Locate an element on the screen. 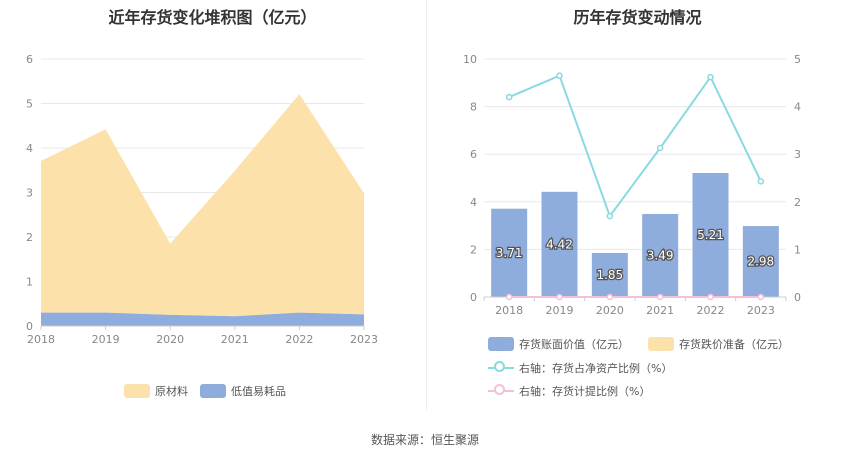 Image resolution: width=850 pixels, height=459 pixels. left-y-tick-label: 6 is located at coordinates (29, 59).